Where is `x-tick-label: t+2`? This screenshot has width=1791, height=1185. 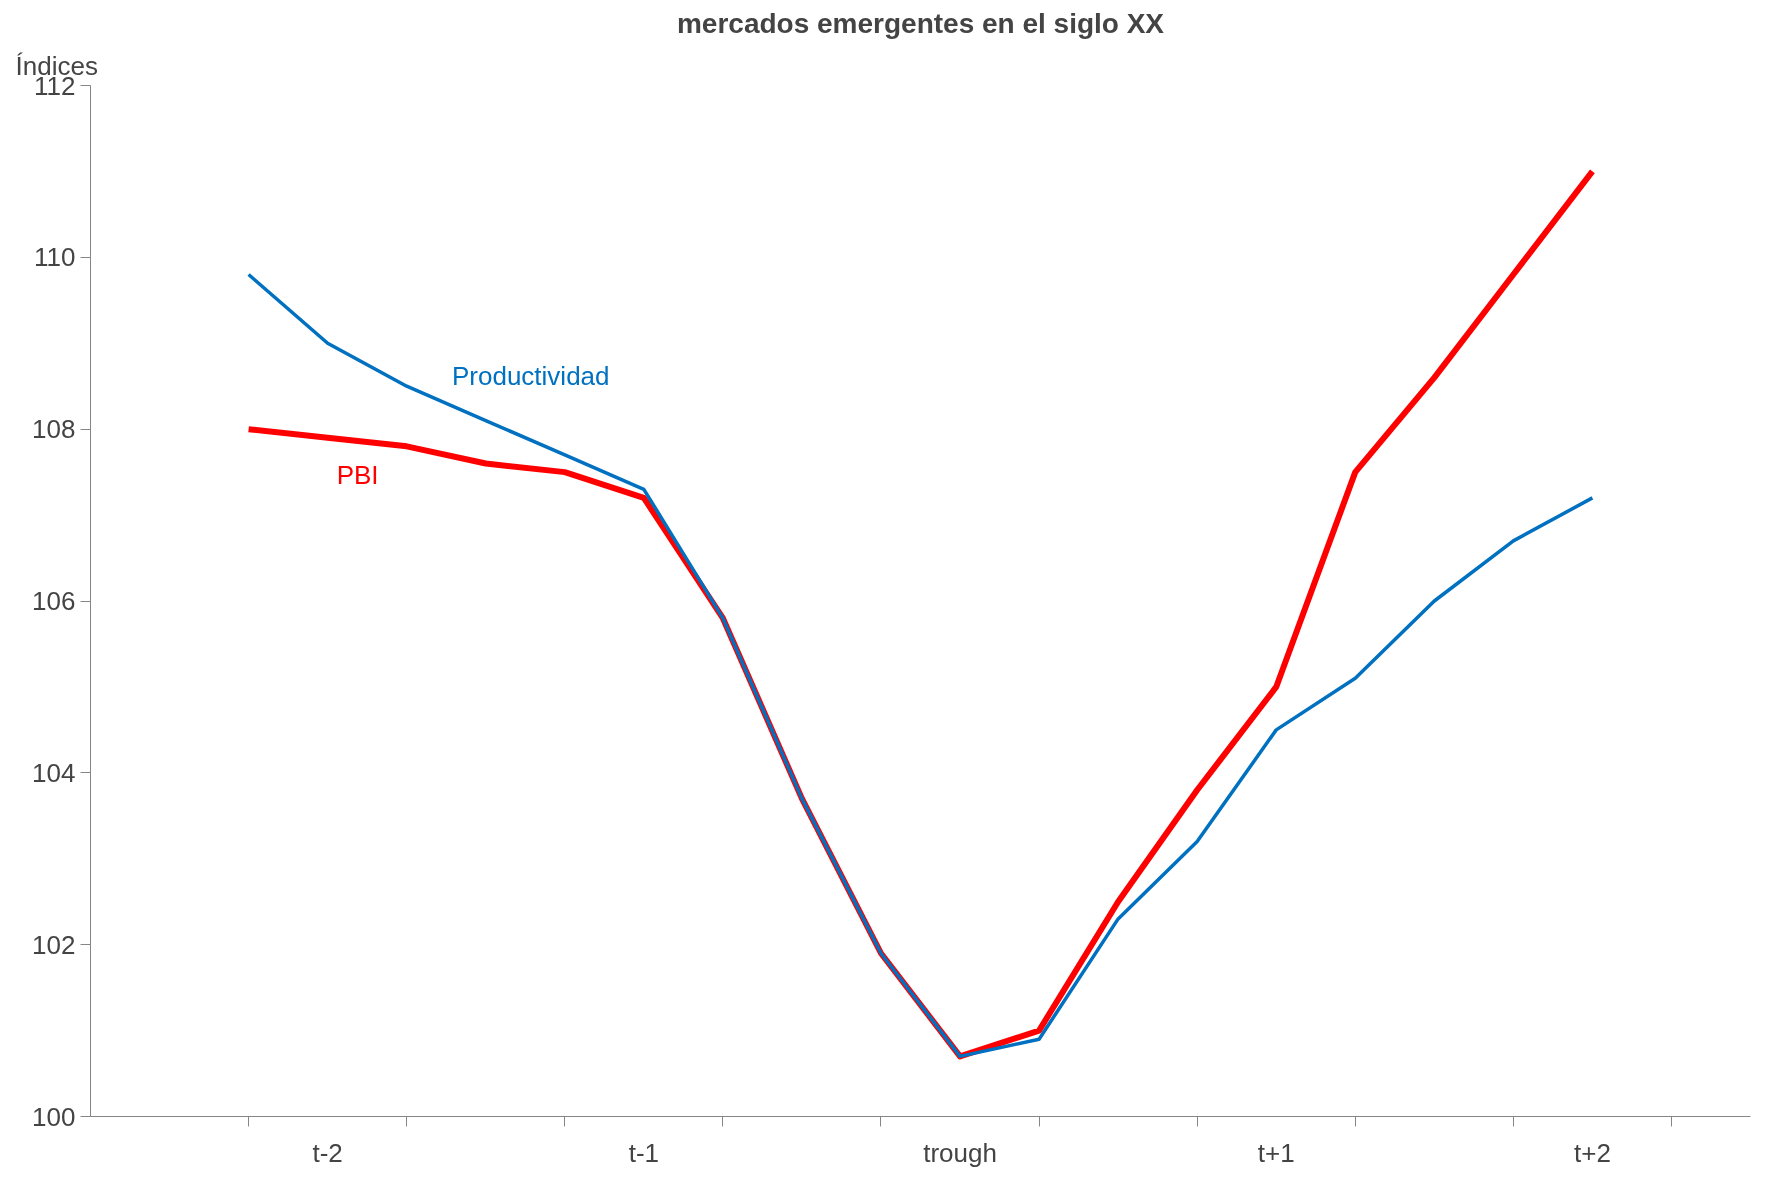
x-tick-label: t+2 is located at coordinates (1592, 1152).